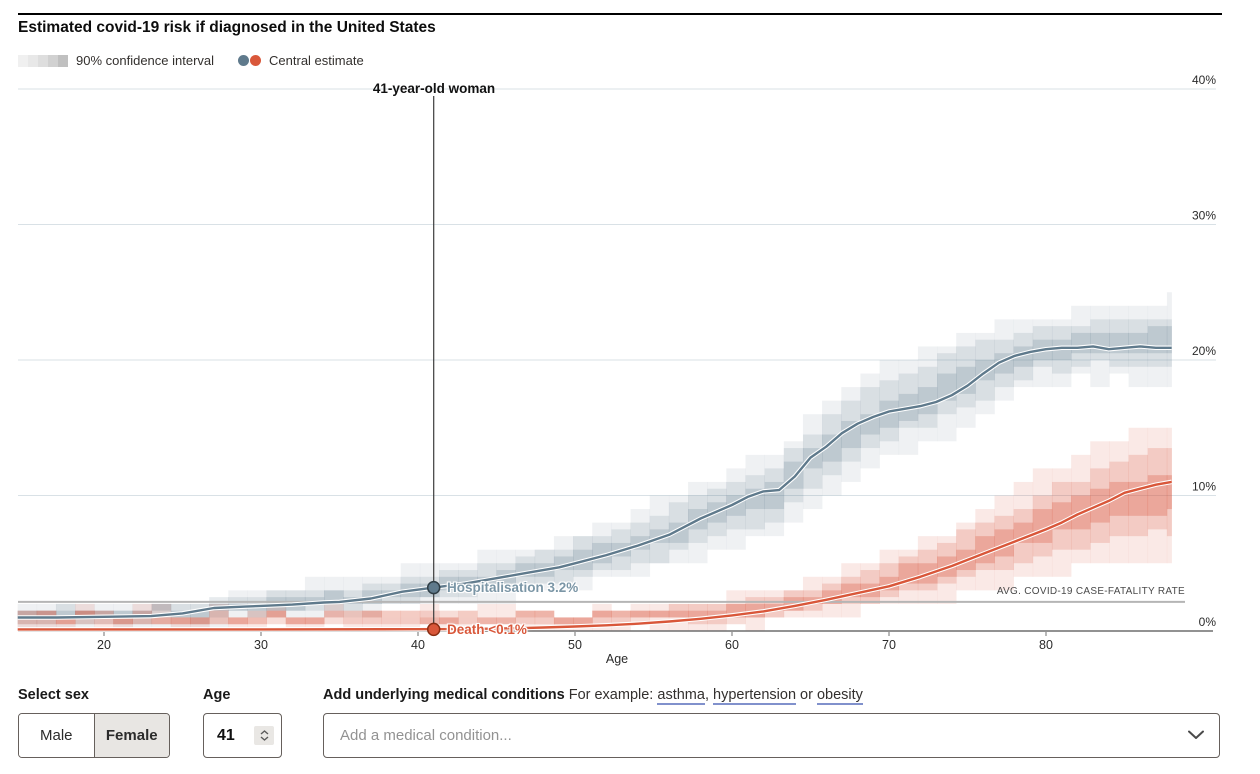  Describe the element at coordinates (889, 645) in the screenshot. I see `x-axis-tick-label: 70` at that location.